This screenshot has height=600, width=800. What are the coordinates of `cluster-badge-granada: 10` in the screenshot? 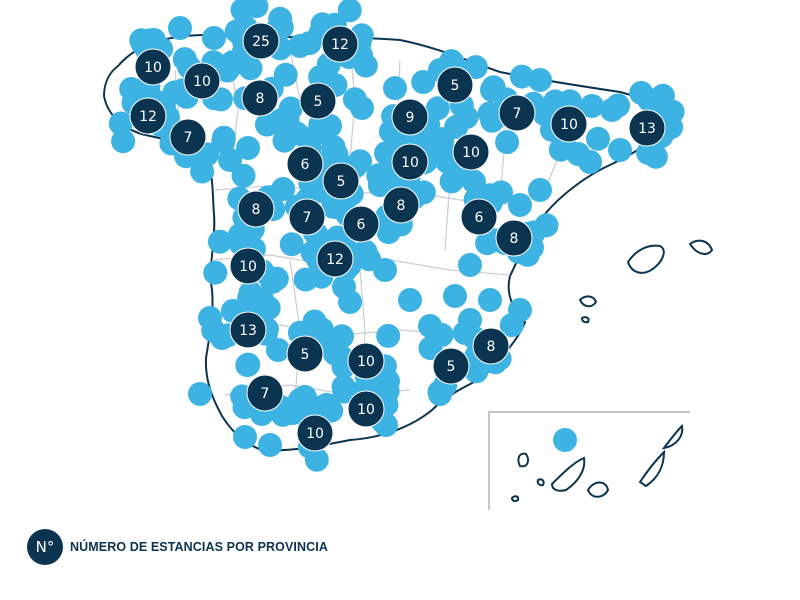 It's located at (366, 409).